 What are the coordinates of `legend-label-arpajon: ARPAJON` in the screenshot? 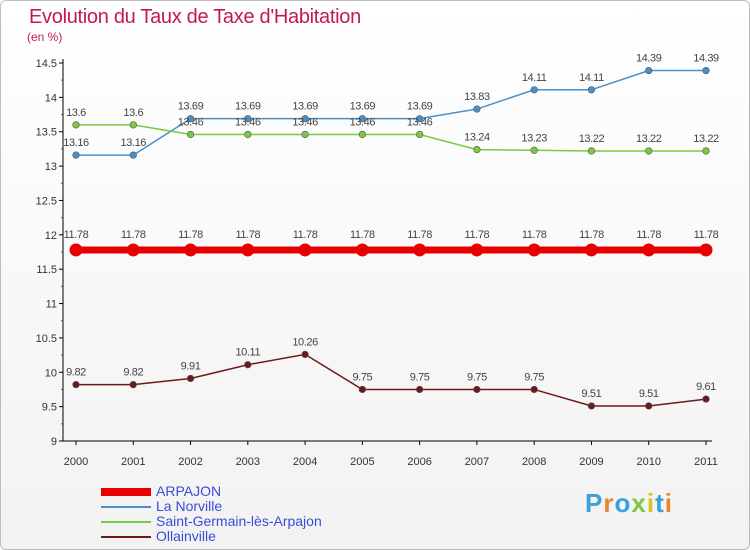 It's located at (189, 491).